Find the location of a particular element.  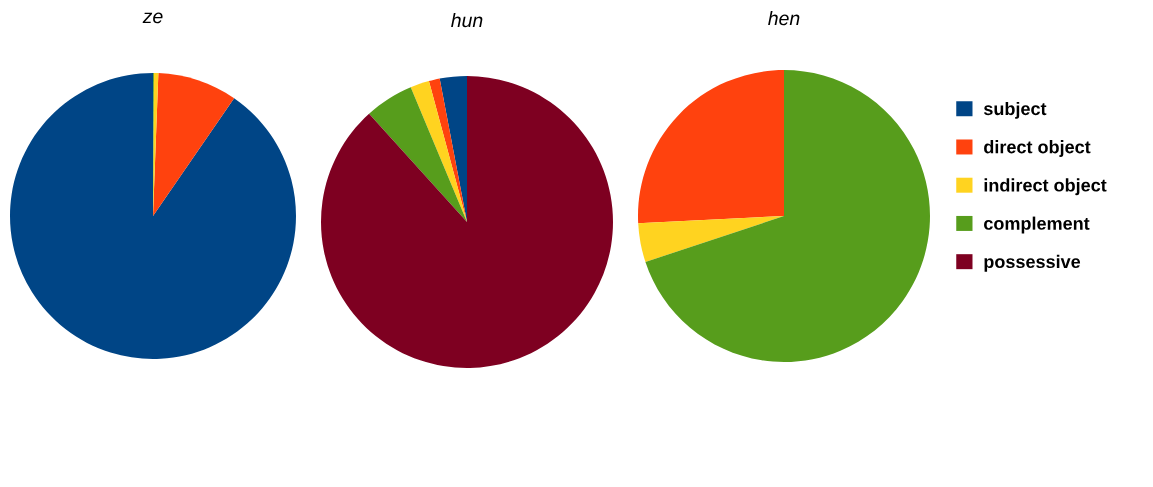

chart-title: hen is located at coordinates (784, 18).